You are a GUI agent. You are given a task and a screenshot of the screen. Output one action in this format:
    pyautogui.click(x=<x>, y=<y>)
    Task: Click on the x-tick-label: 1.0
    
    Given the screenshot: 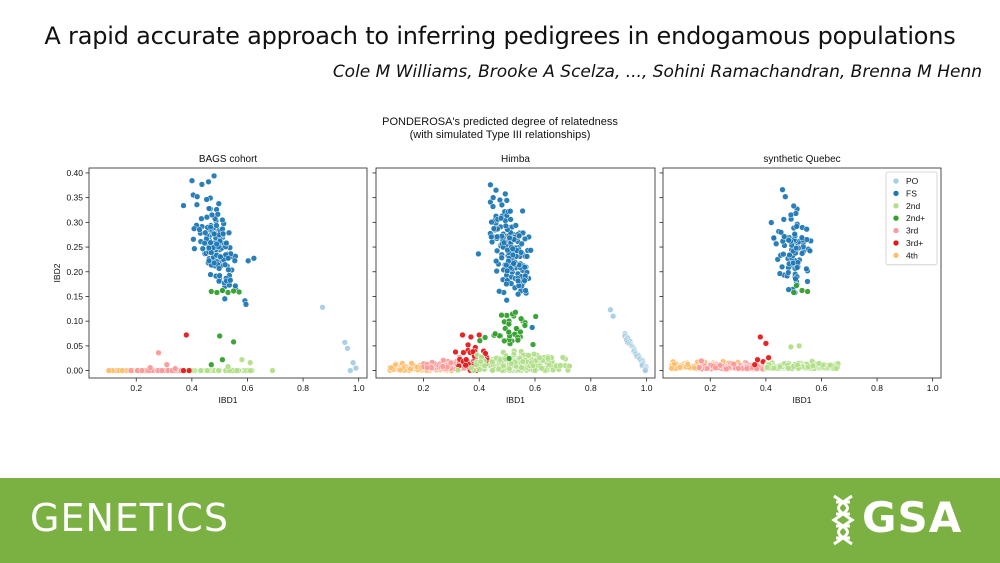 What is the action you would take?
    pyautogui.click(x=933, y=388)
    